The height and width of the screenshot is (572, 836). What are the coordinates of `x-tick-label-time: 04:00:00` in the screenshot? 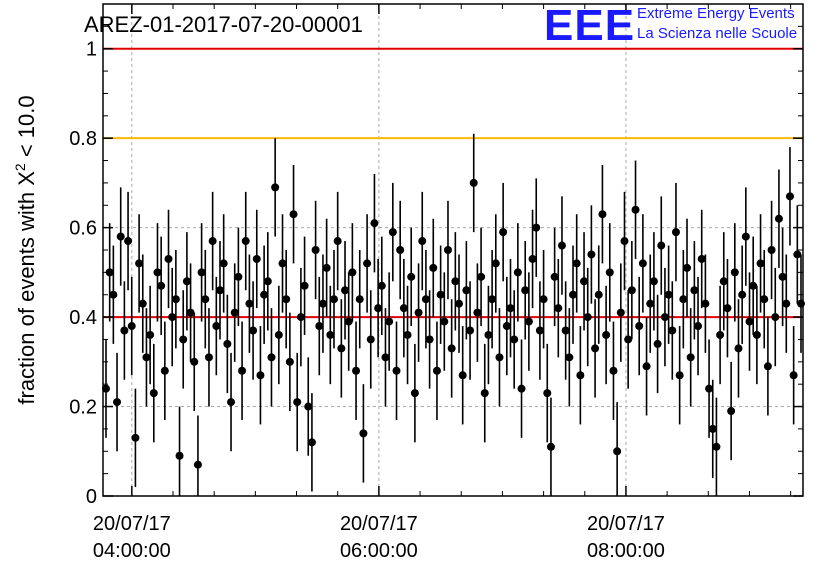 It's located at (132, 551).